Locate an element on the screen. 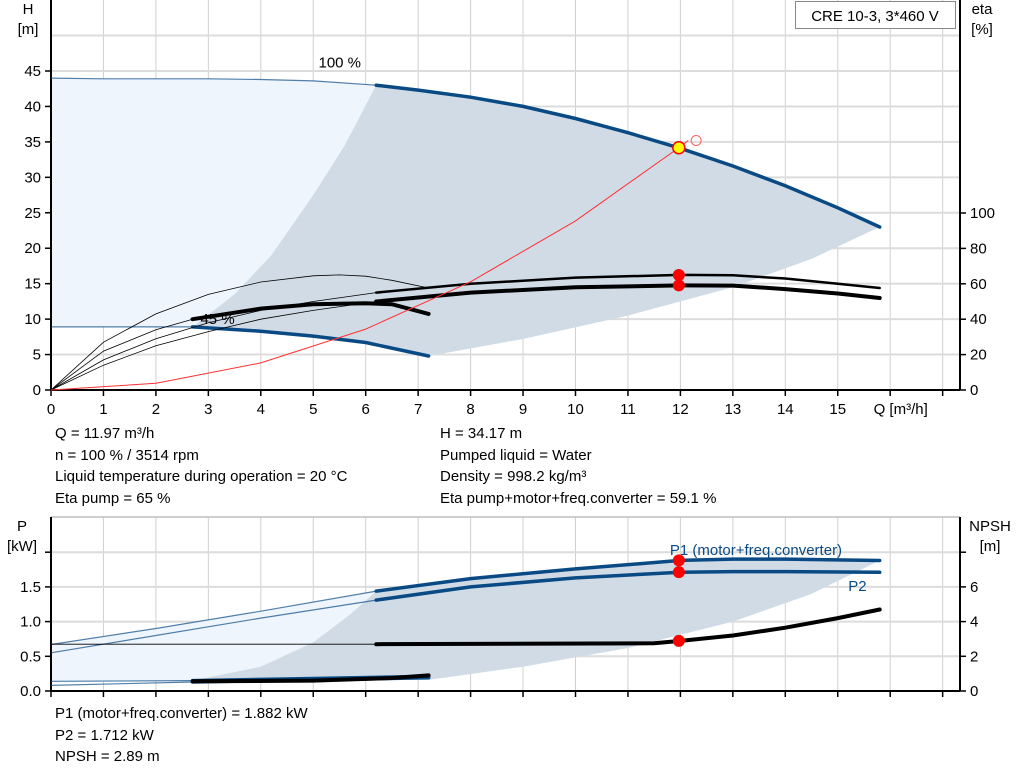  y-tick-label: 1.0 is located at coordinates (30, 622).